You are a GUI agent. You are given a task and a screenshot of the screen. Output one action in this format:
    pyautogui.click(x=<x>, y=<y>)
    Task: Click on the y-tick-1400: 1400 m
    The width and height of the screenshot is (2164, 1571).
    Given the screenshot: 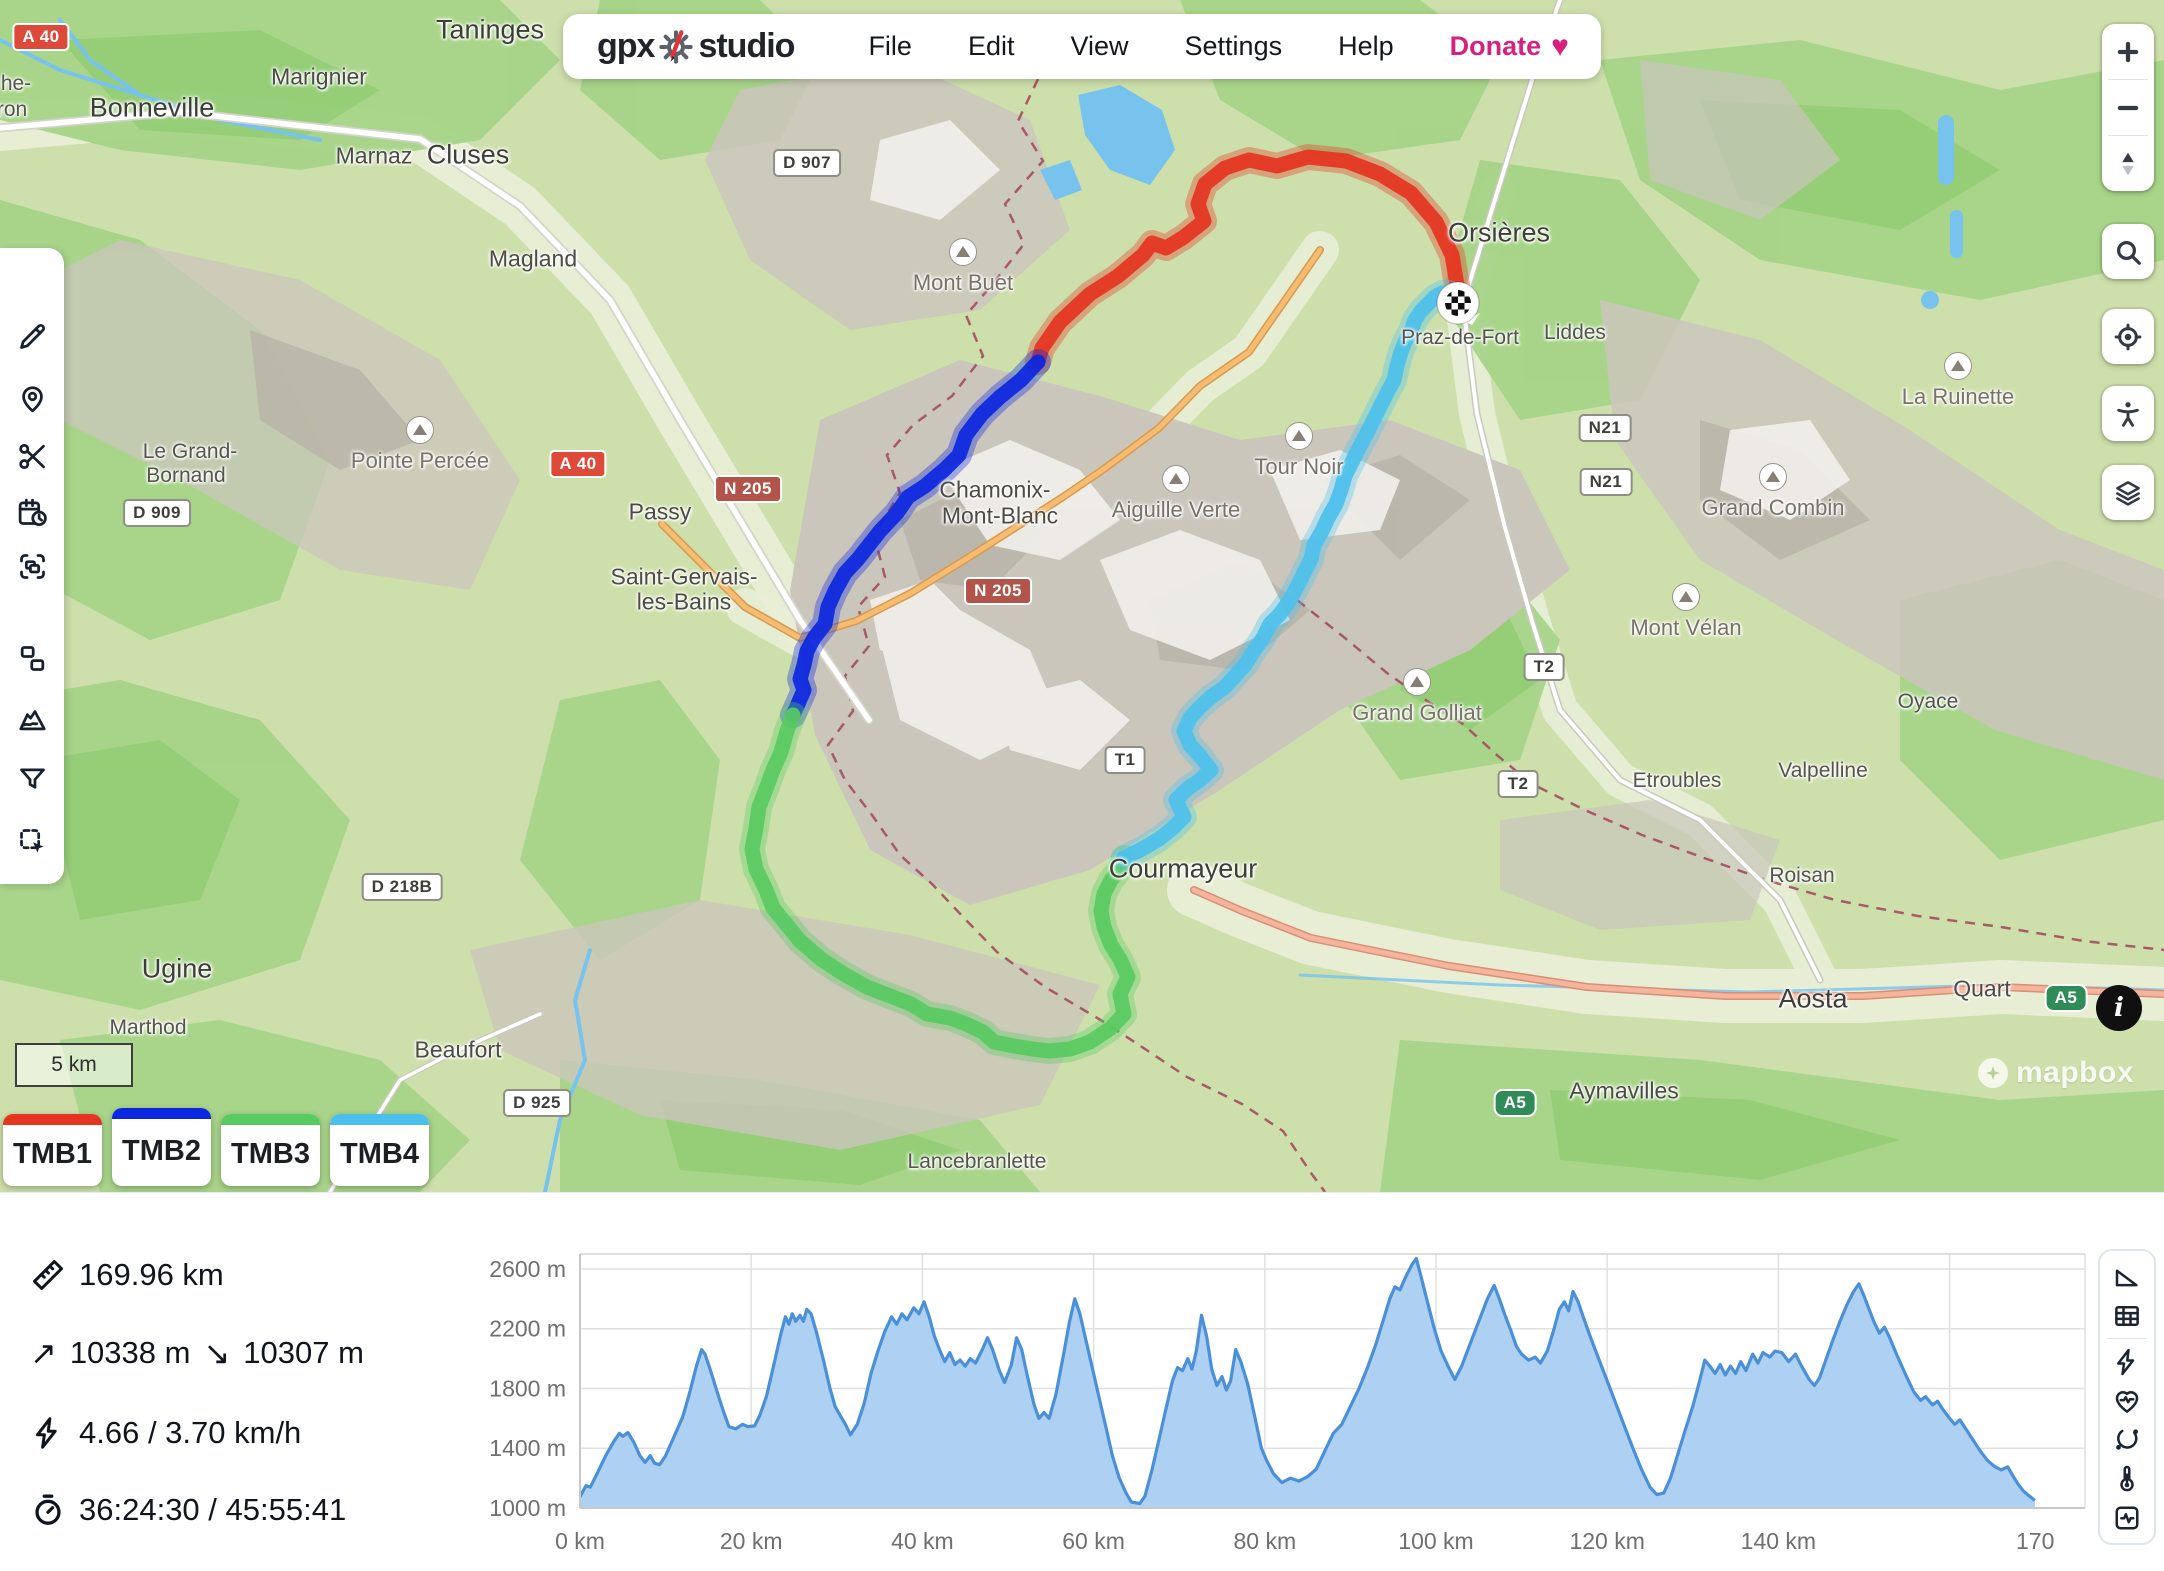 What is the action you would take?
    pyautogui.click(x=527, y=1448)
    